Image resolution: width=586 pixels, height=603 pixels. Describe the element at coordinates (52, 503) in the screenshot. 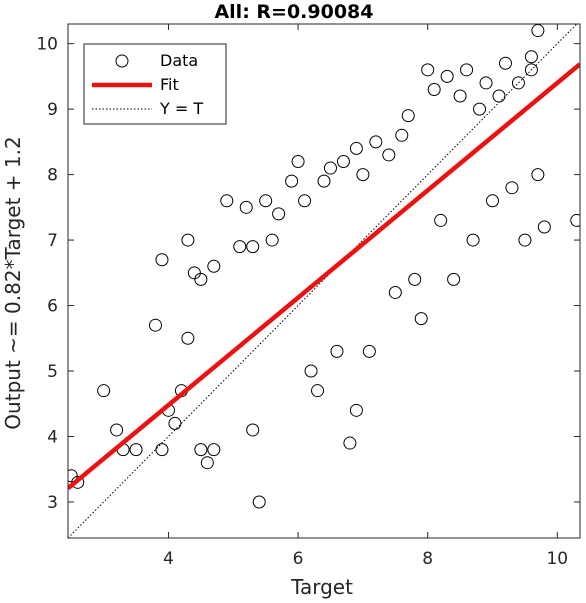

I see `y-tick-label: 3` at that location.